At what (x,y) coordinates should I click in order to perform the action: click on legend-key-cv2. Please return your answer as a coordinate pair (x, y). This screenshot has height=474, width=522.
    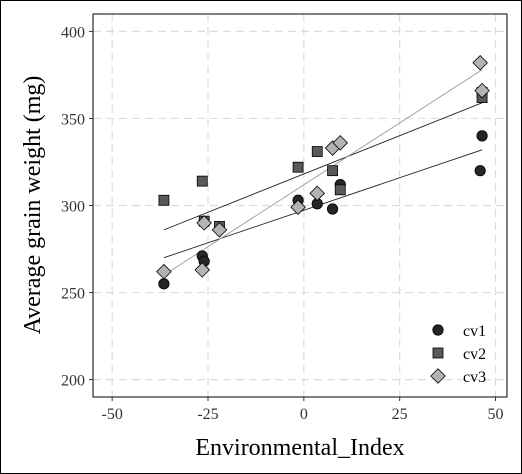
    Looking at the image, I should click on (438, 353).